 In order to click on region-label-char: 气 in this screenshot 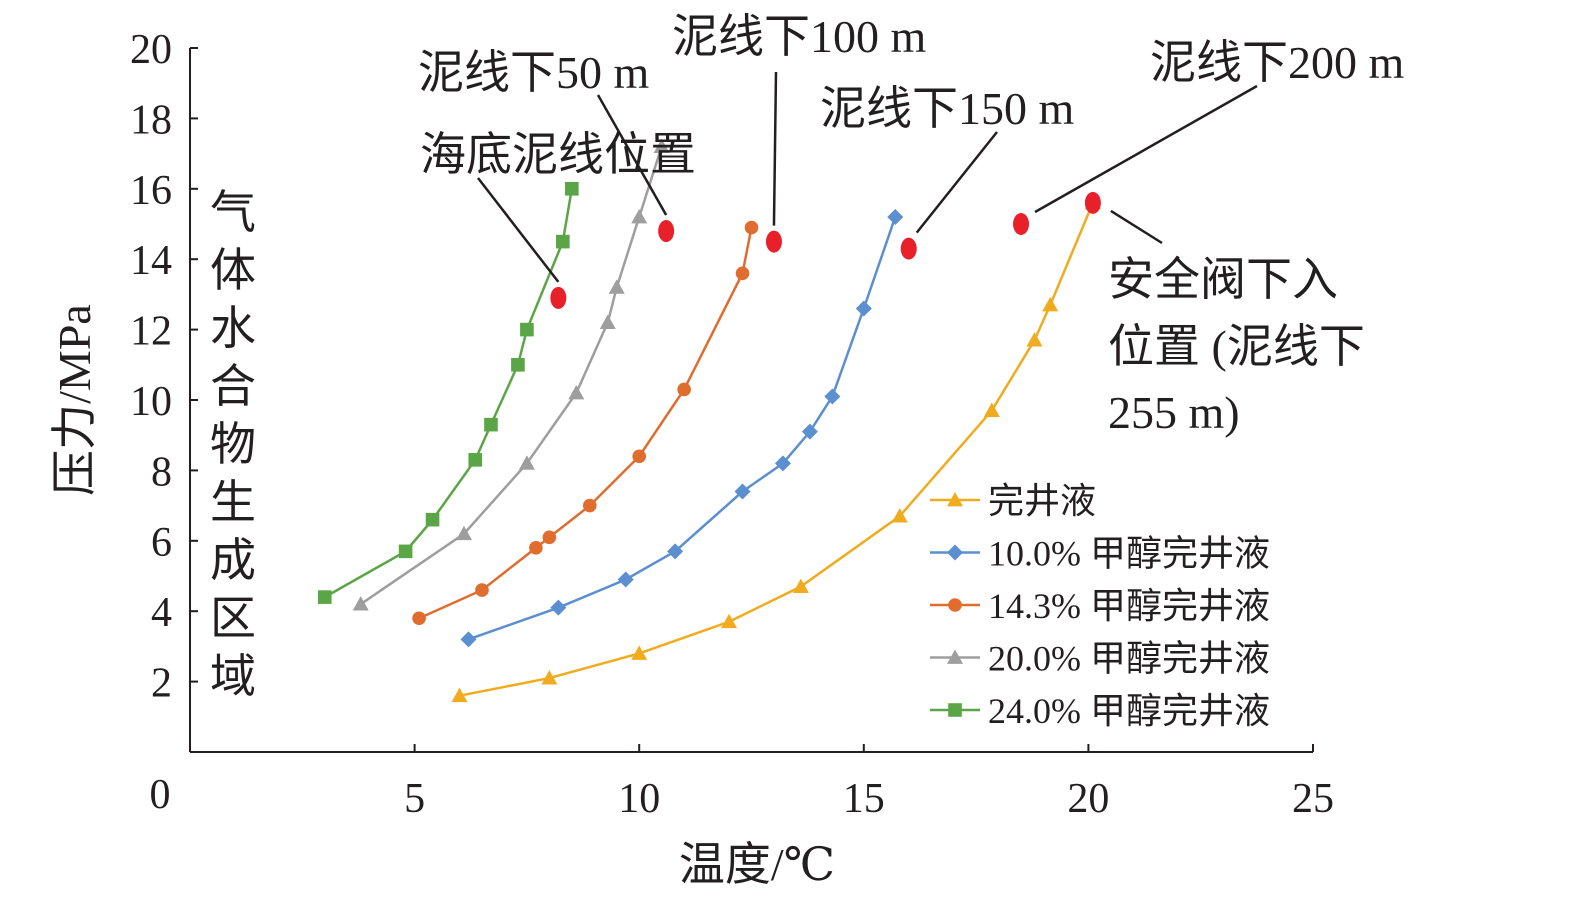, I will do `click(233, 212)`.